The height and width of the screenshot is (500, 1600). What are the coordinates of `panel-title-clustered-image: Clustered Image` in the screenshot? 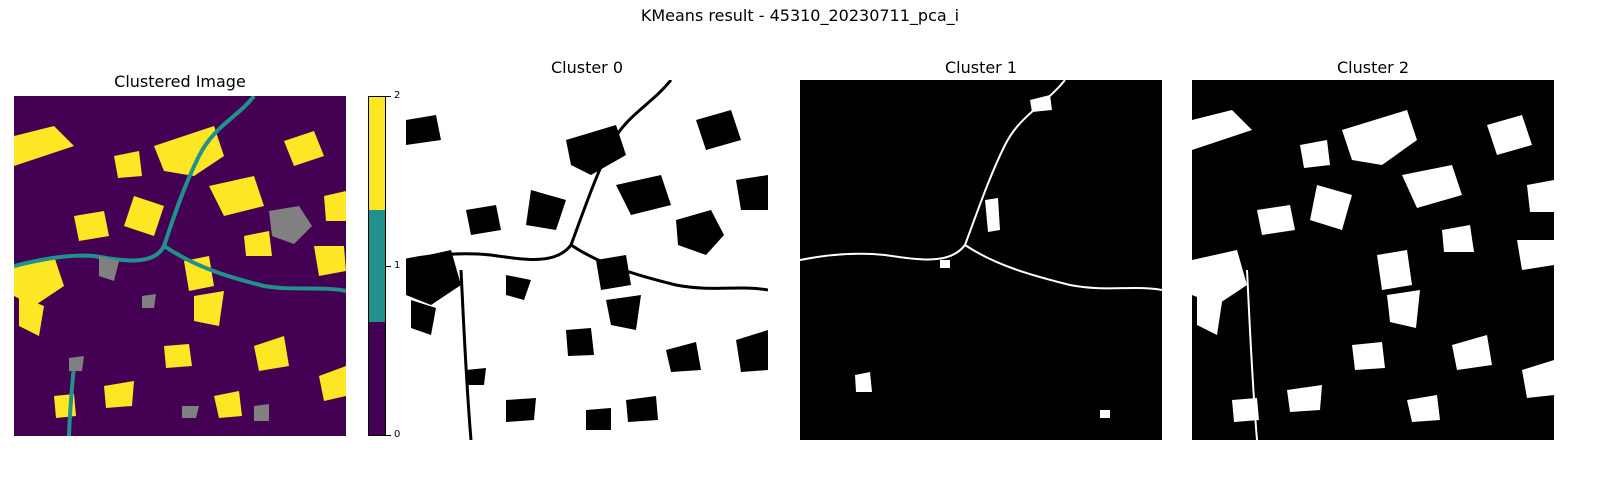 It's located at (180, 81).